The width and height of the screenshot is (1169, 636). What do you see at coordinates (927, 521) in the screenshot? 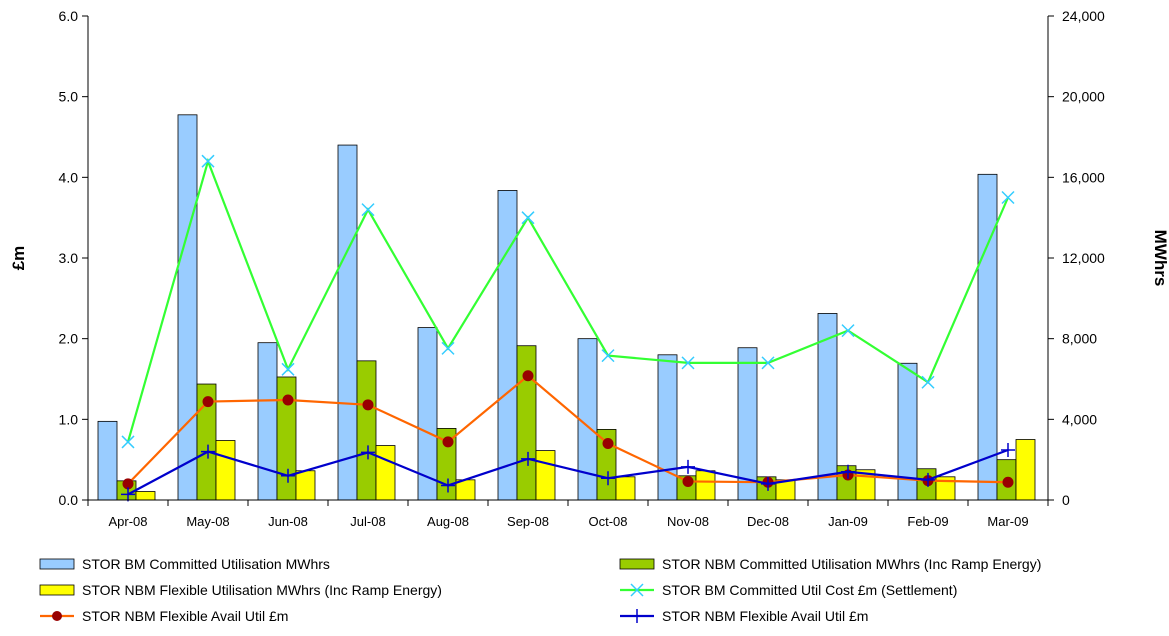
I see `x-tick-label: Feb-09` at bounding box center [927, 521].